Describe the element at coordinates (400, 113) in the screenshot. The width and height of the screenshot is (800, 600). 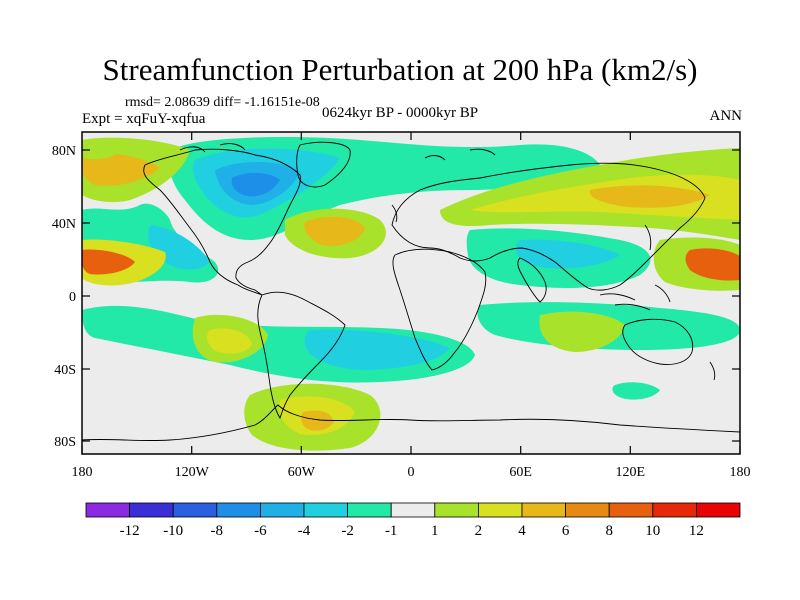
I see `period-label: 0624kyr BP - 0000kyr BP` at that location.